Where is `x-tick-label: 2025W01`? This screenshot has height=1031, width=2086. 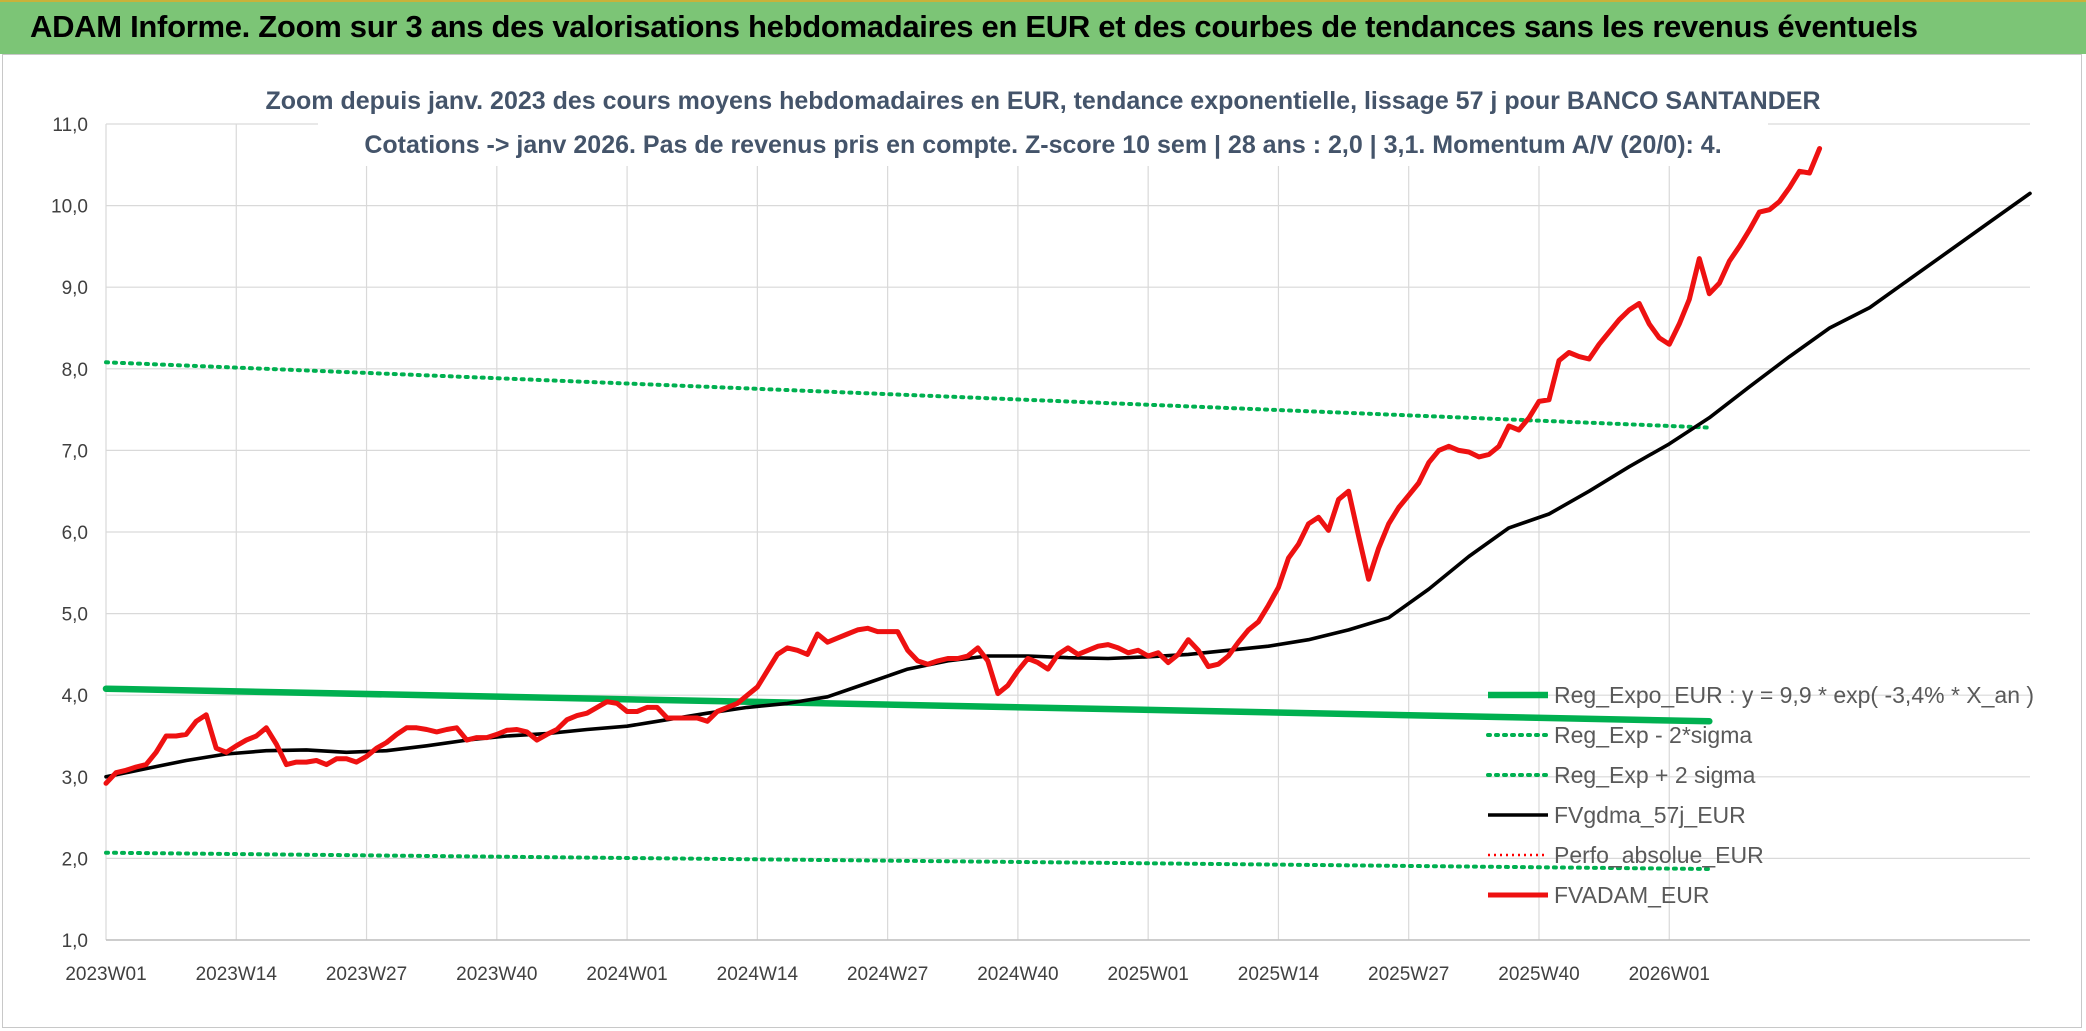
x-tick-label: 2025W01 is located at coordinates (1147, 974).